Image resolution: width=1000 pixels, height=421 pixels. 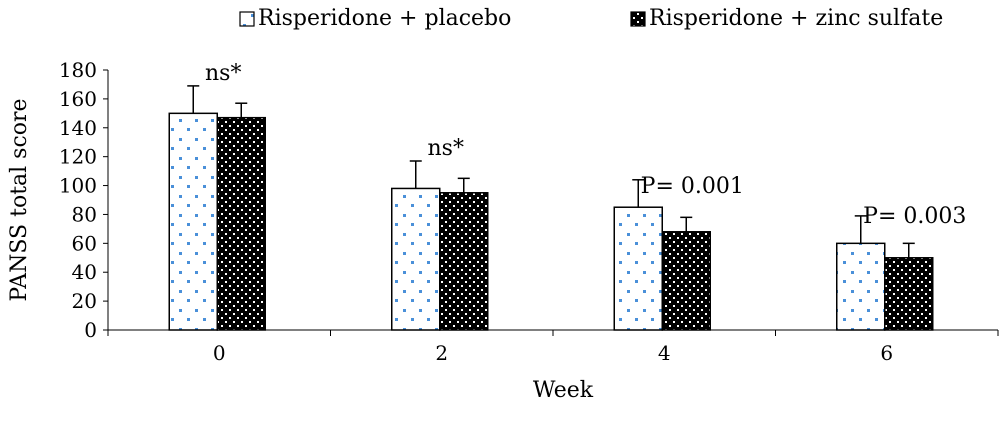 I want to click on x-tick-label: 6, so click(x=886, y=353).